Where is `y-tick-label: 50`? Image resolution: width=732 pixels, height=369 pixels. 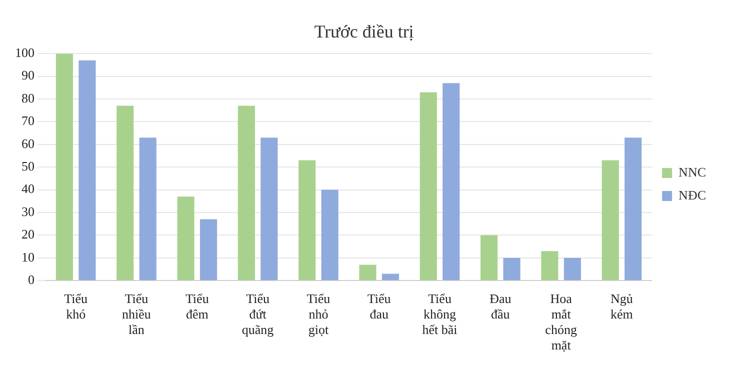 y-tick-label: 50 is located at coordinates (28, 166).